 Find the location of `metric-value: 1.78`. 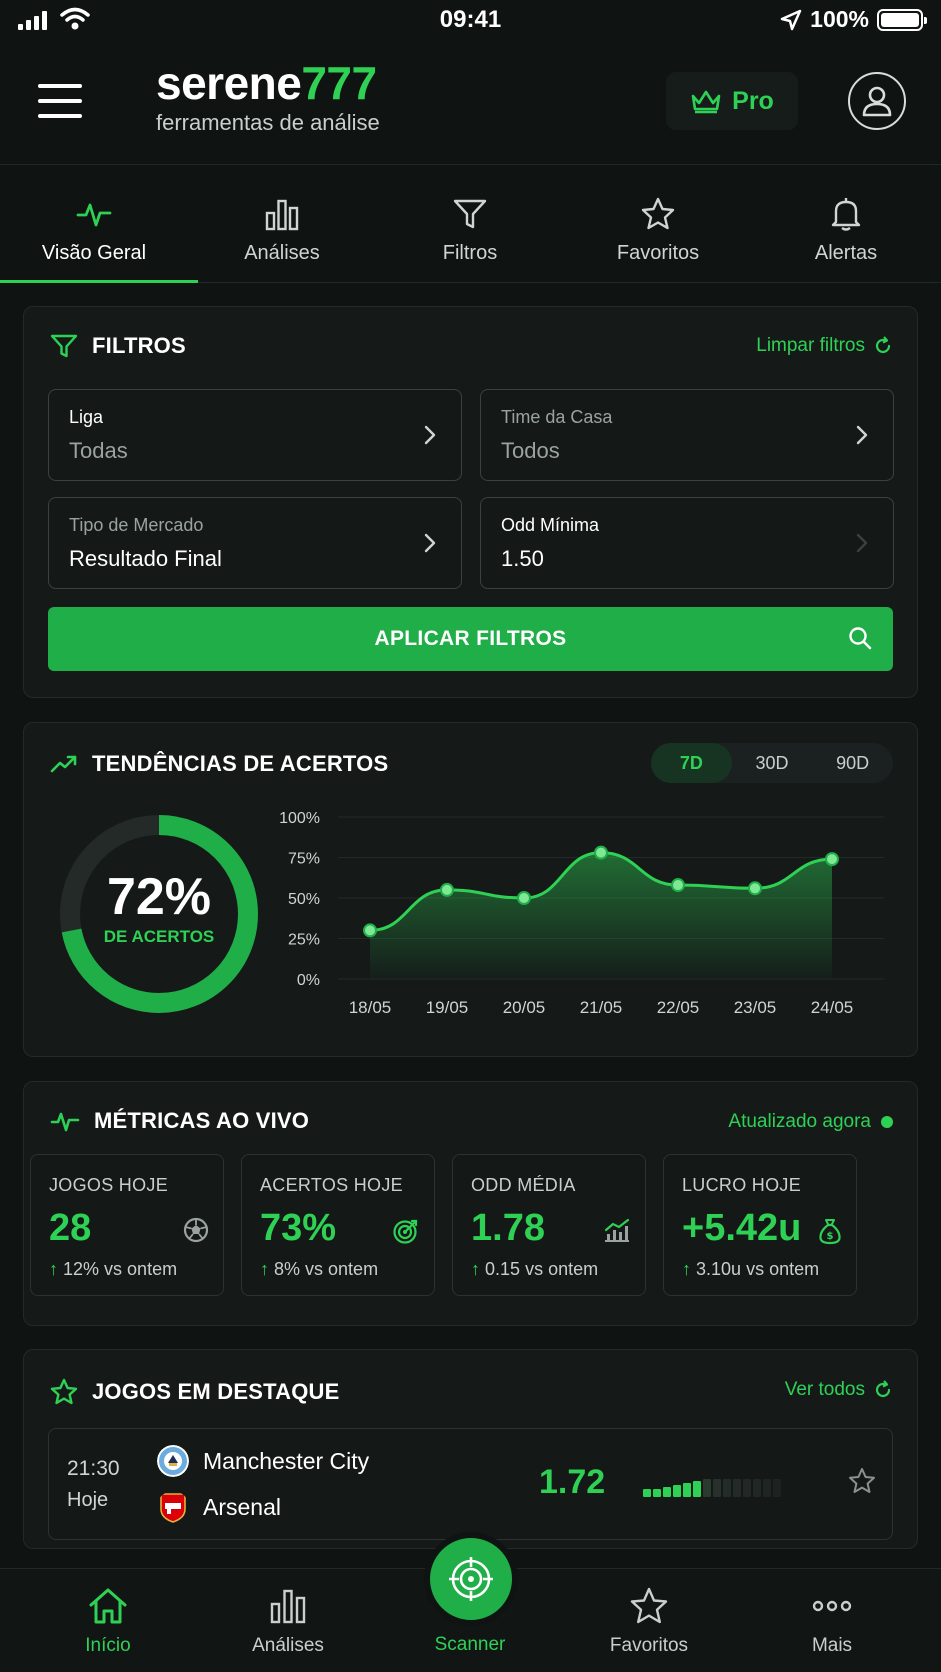

metric-value: 1.78 is located at coordinates (508, 1228).